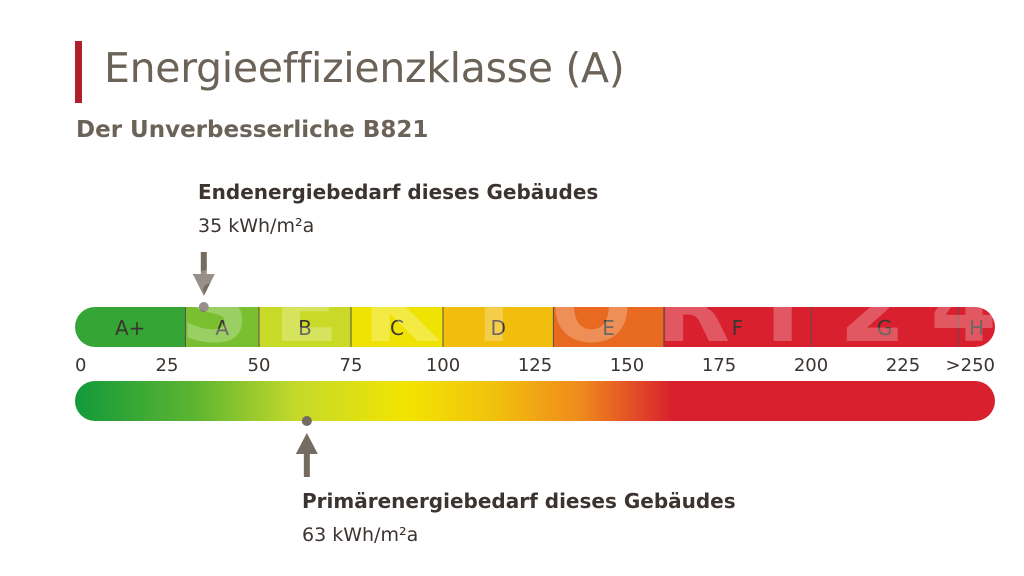 The width and height of the screenshot is (1024, 576). I want to click on tick-label-150: 150, so click(627, 365).